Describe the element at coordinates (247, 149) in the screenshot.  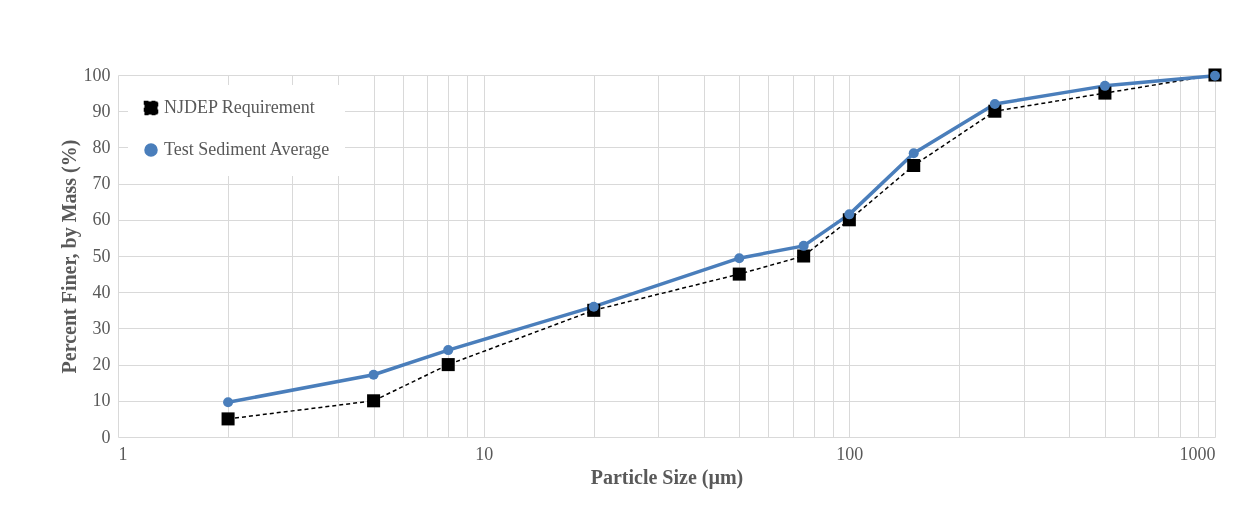
I see `legend-label: Test Sediment Average` at that location.